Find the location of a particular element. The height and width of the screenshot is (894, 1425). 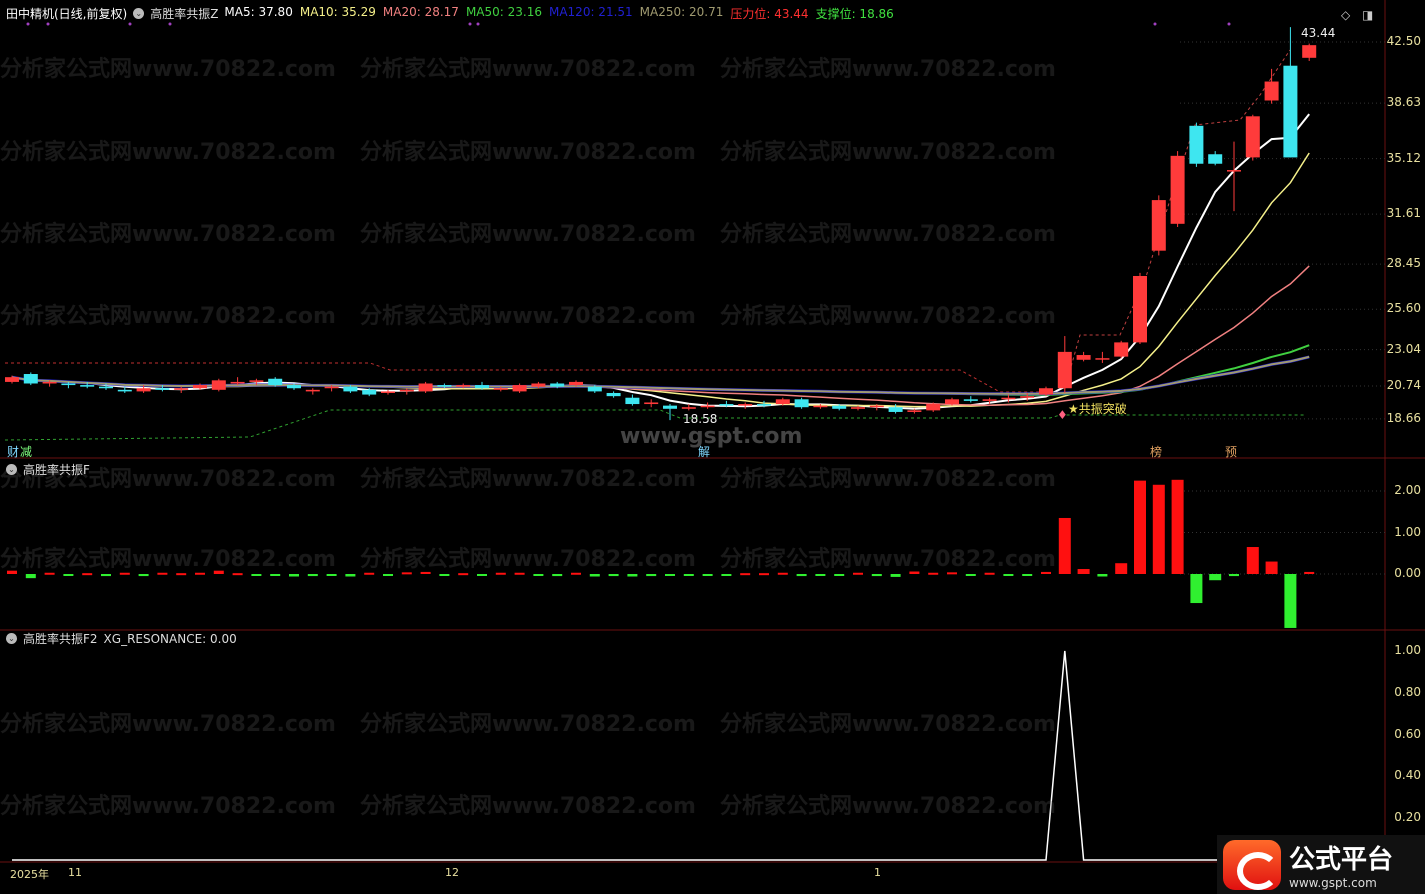

pressure-trail-line is located at coordinates (1176, 222).